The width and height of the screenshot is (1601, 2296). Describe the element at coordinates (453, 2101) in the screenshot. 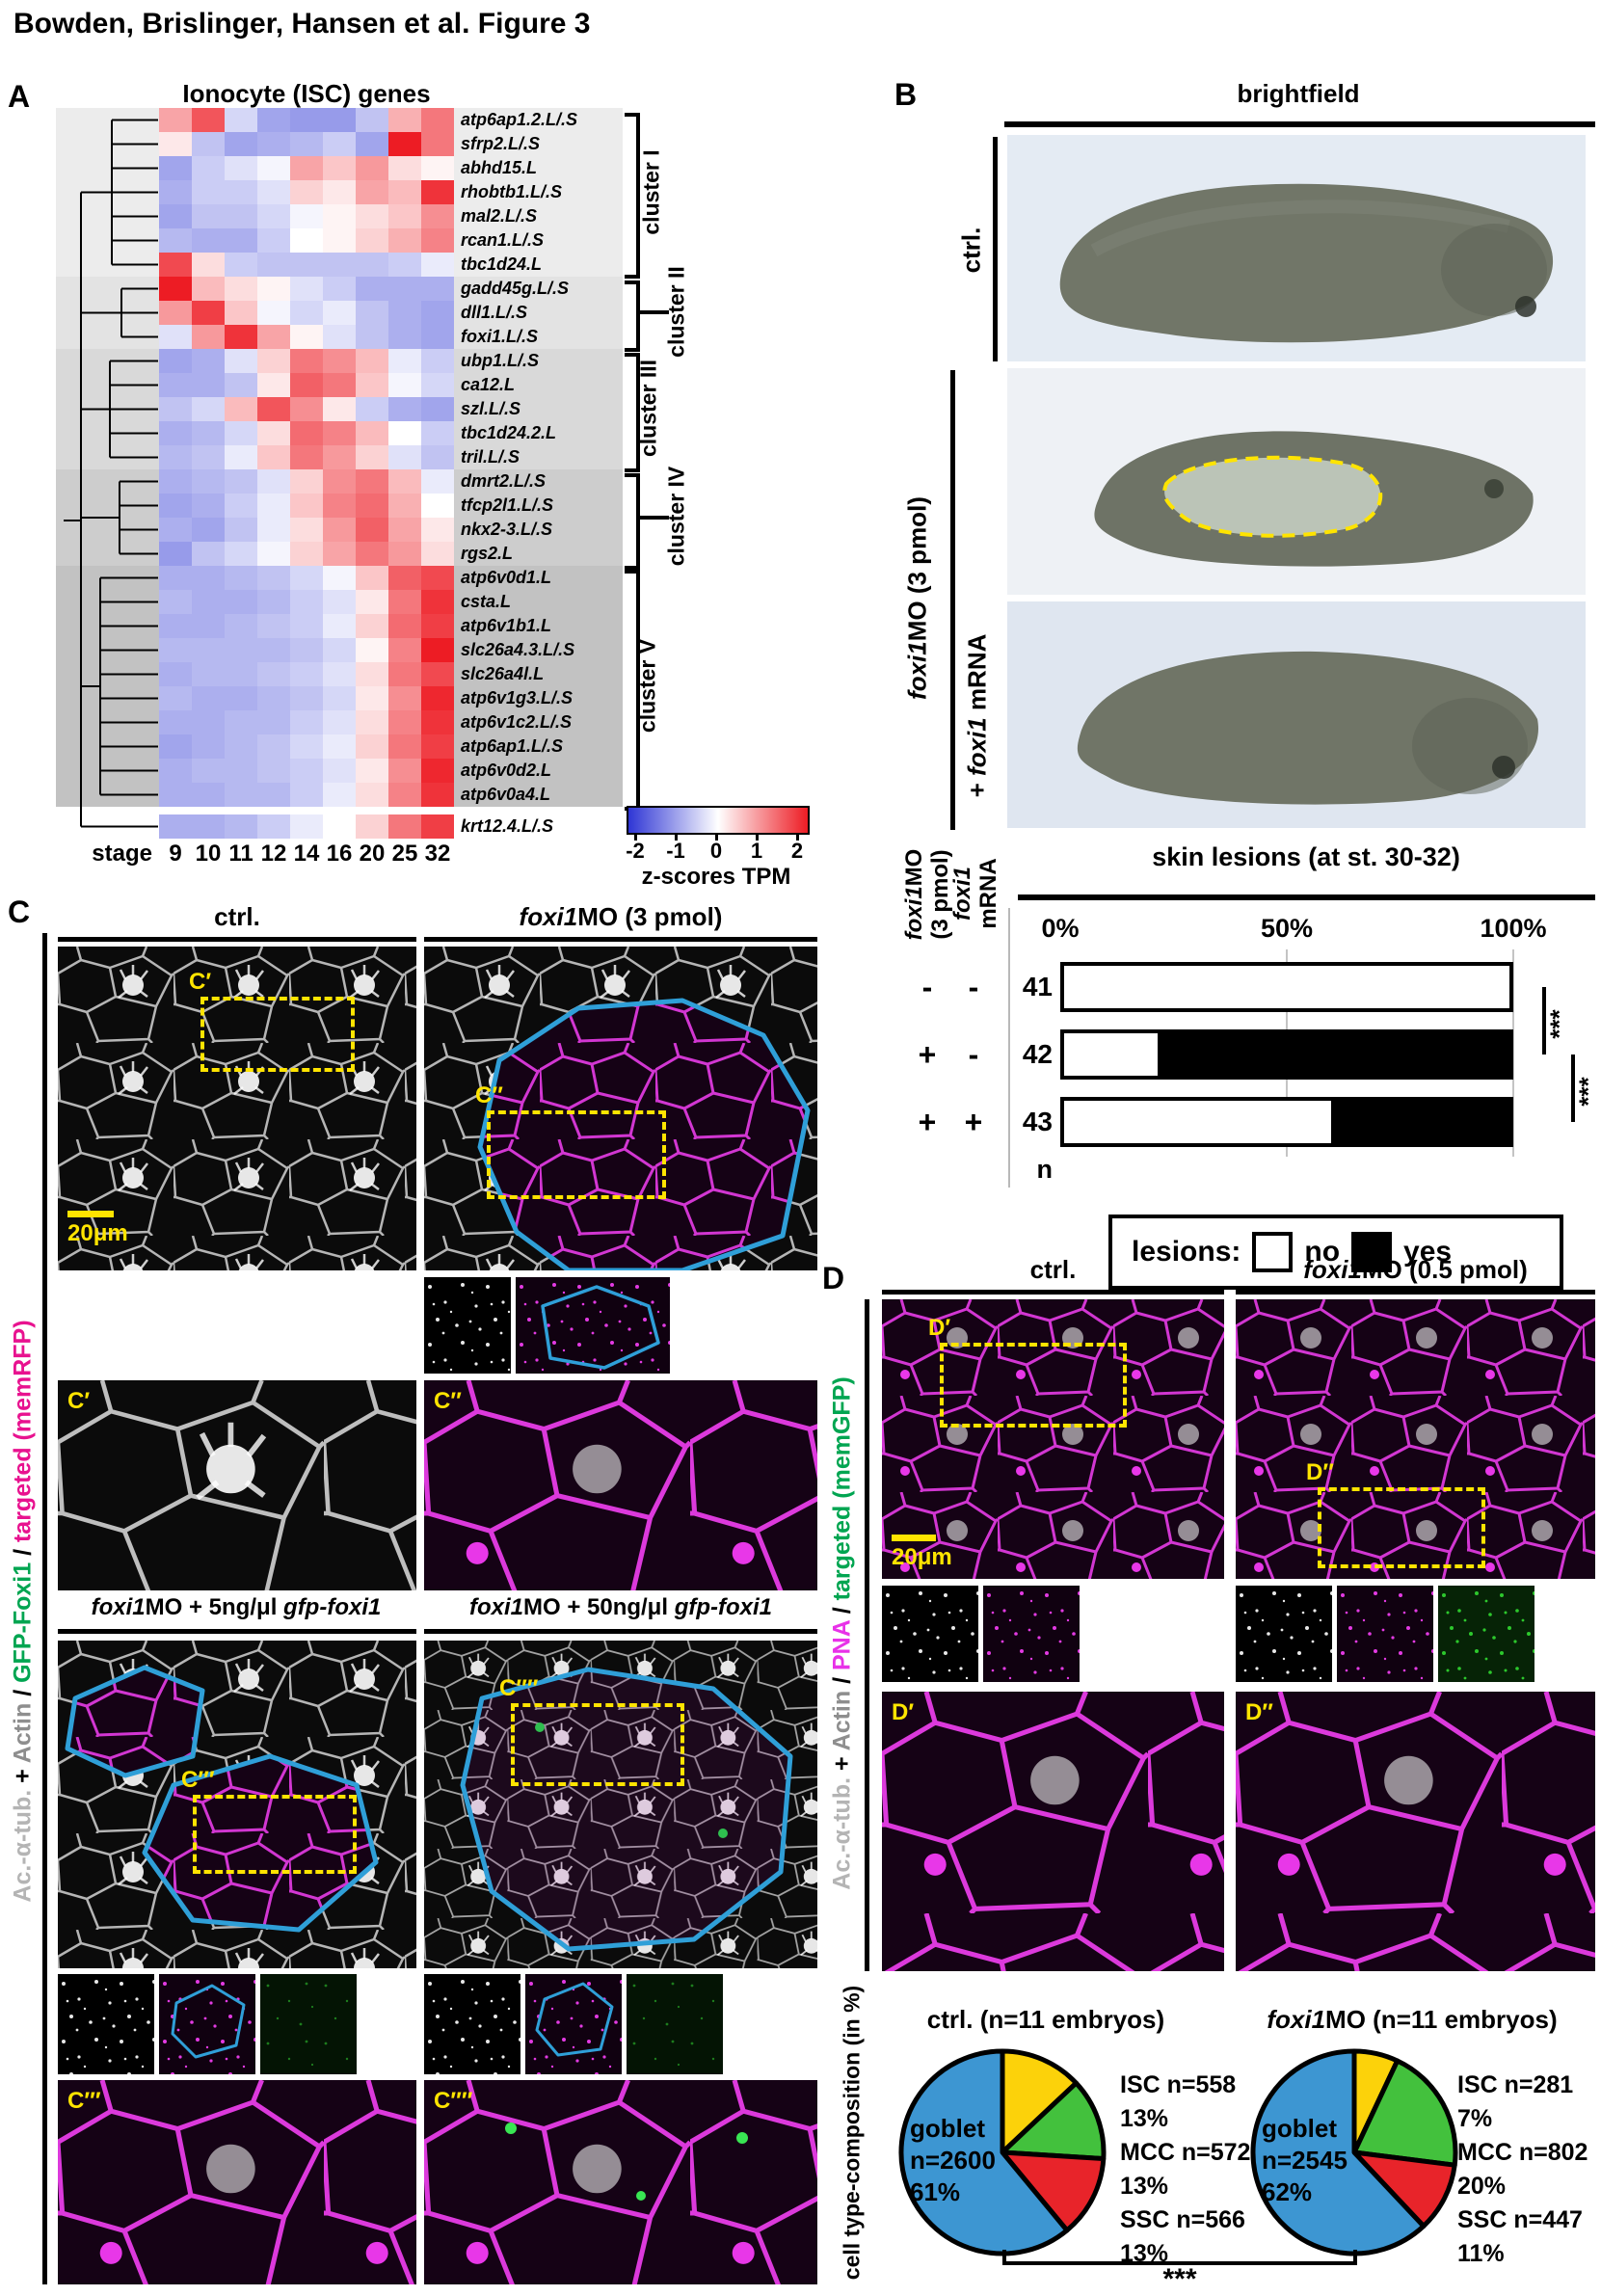

I see `zoom-c4-label: C′′′′` at that location.